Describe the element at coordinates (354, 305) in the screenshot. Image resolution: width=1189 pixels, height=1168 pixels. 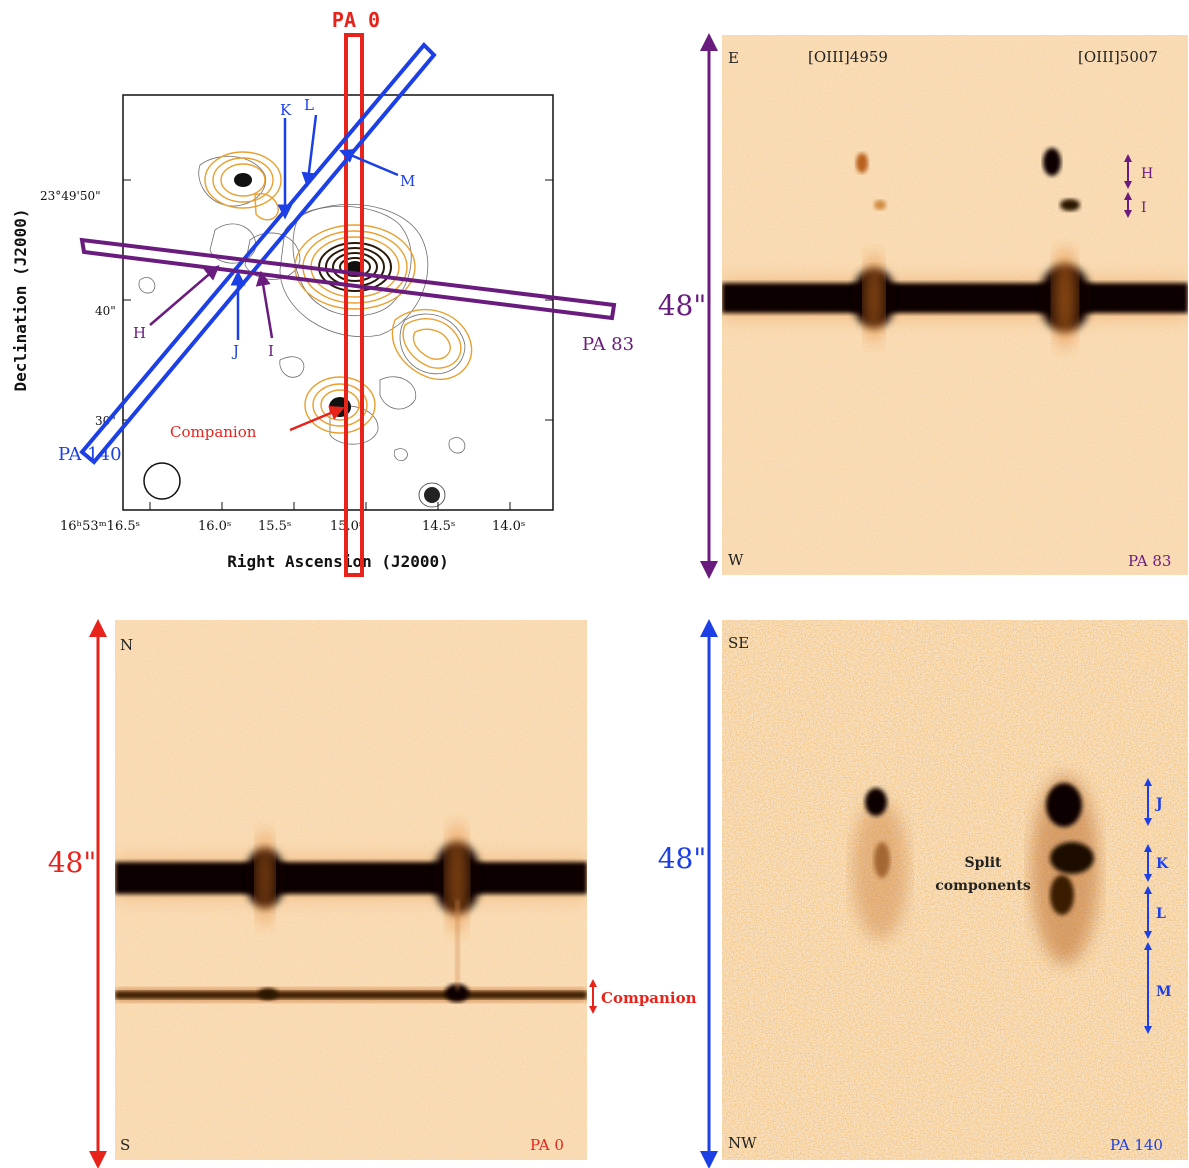
I see `slit-pa0` at that location.